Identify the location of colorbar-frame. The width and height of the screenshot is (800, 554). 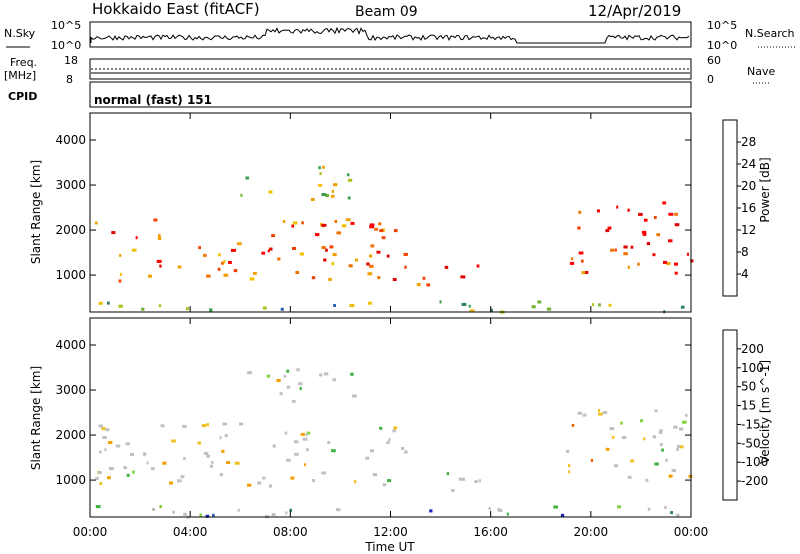
(730, 208).